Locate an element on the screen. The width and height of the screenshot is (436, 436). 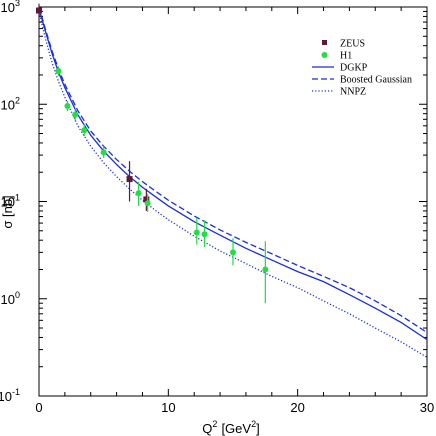
y-axis-title: σ [nb] is located at coordinates (7, 211).